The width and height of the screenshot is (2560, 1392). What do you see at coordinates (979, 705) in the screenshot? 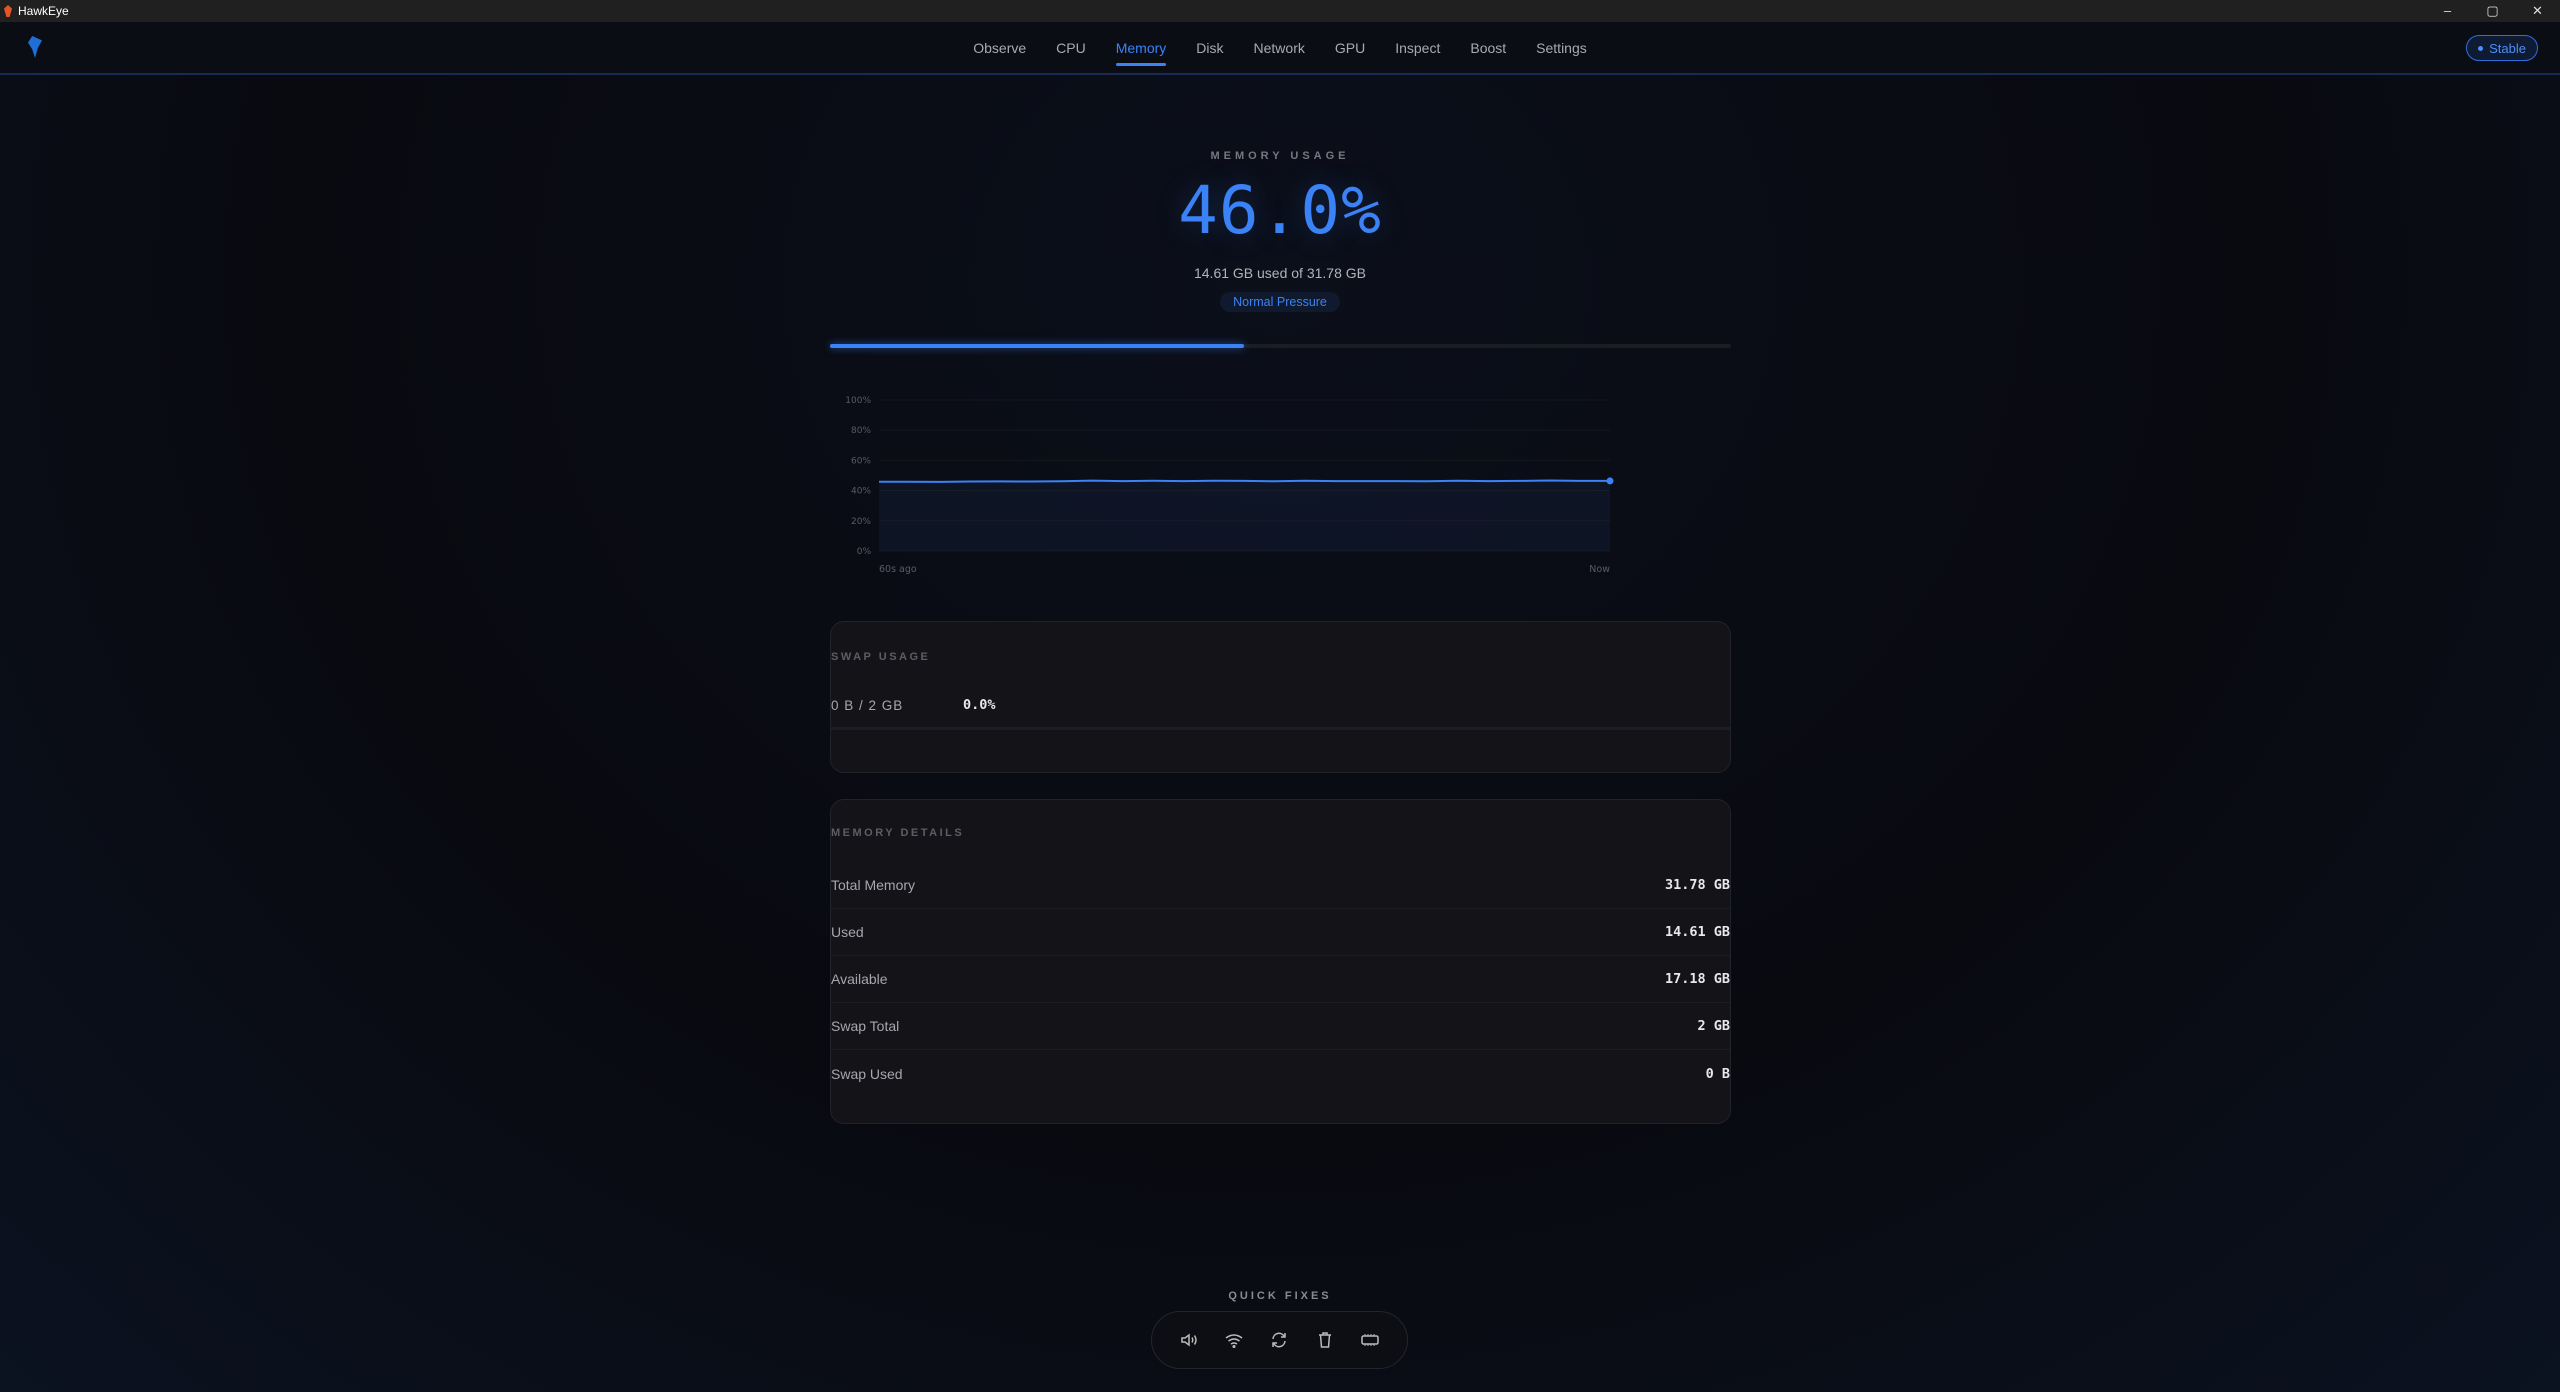
I see `swap-percent: 0.0%` at bounding box center [979, 705].